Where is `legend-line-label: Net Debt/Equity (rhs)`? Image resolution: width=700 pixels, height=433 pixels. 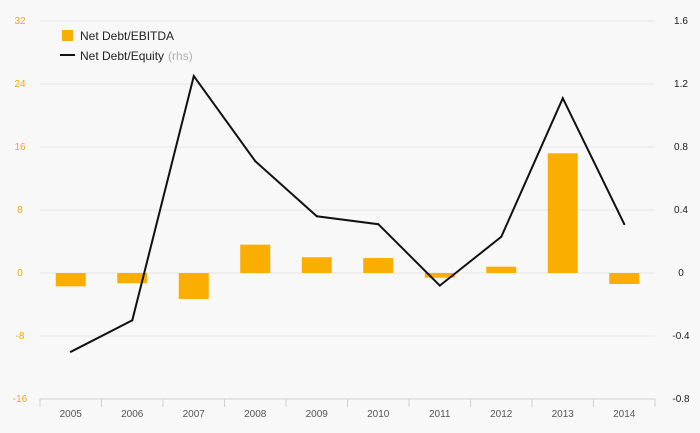 legend-line-label: Net Debt/Equity (rhs) is located at coordinates (136, 56).